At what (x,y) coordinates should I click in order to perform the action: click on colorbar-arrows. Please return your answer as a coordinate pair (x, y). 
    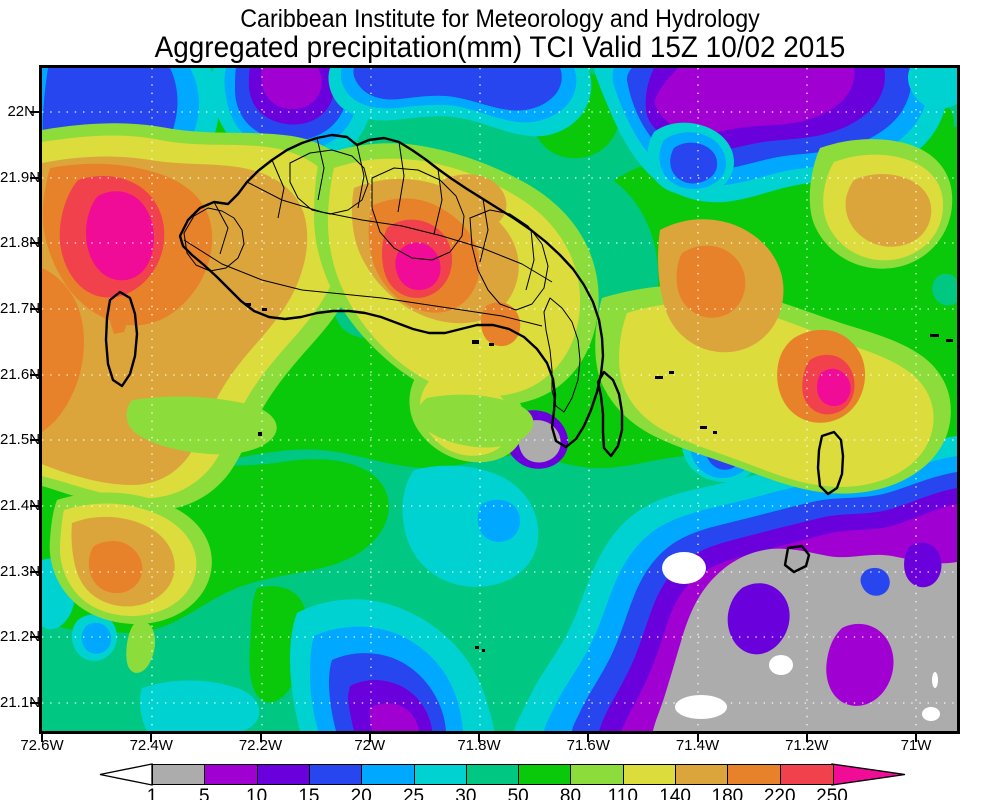
    Looking at the image, I should click on (502, 774).